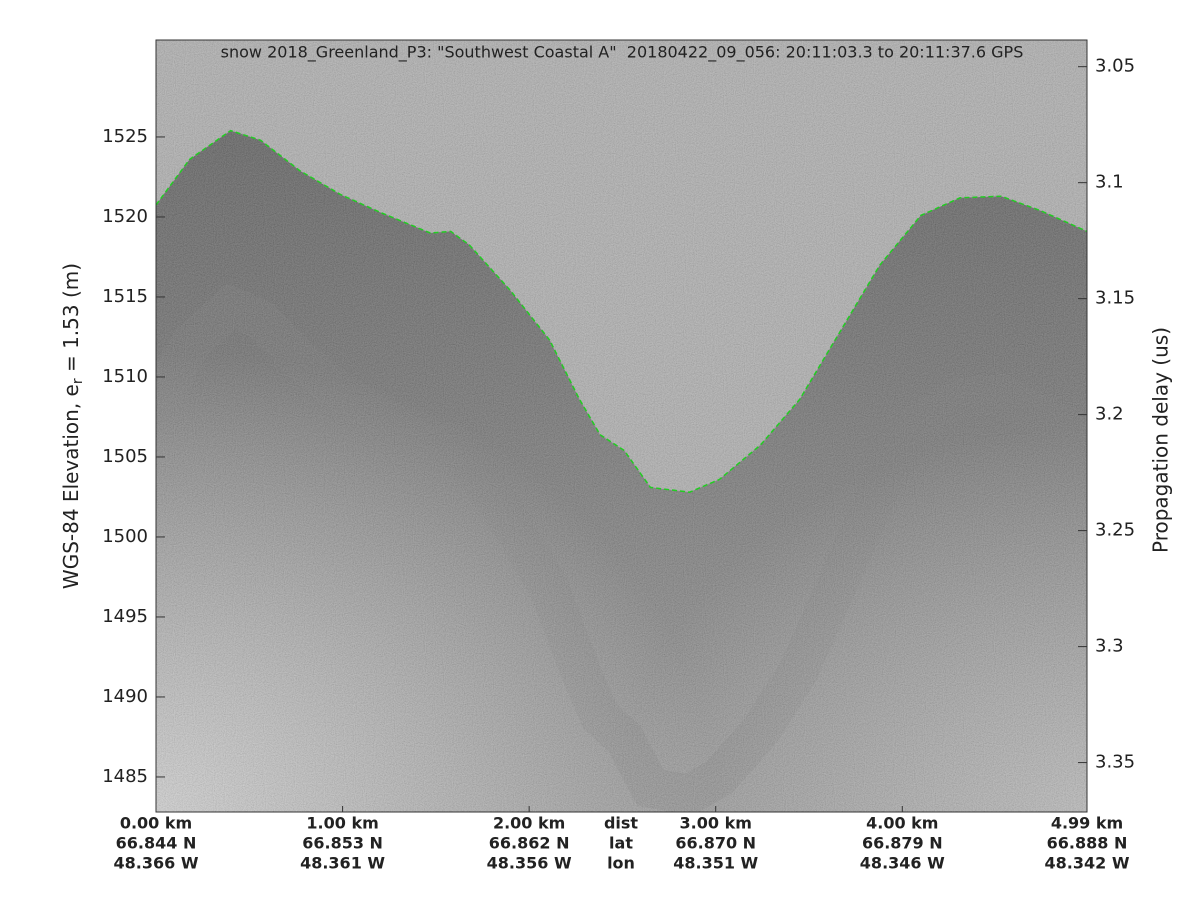  What do you see at coordinates (1115, 762) in the screenshot?
I see `y2-tick-label: 3.35` at bounding box center [1115, 762].